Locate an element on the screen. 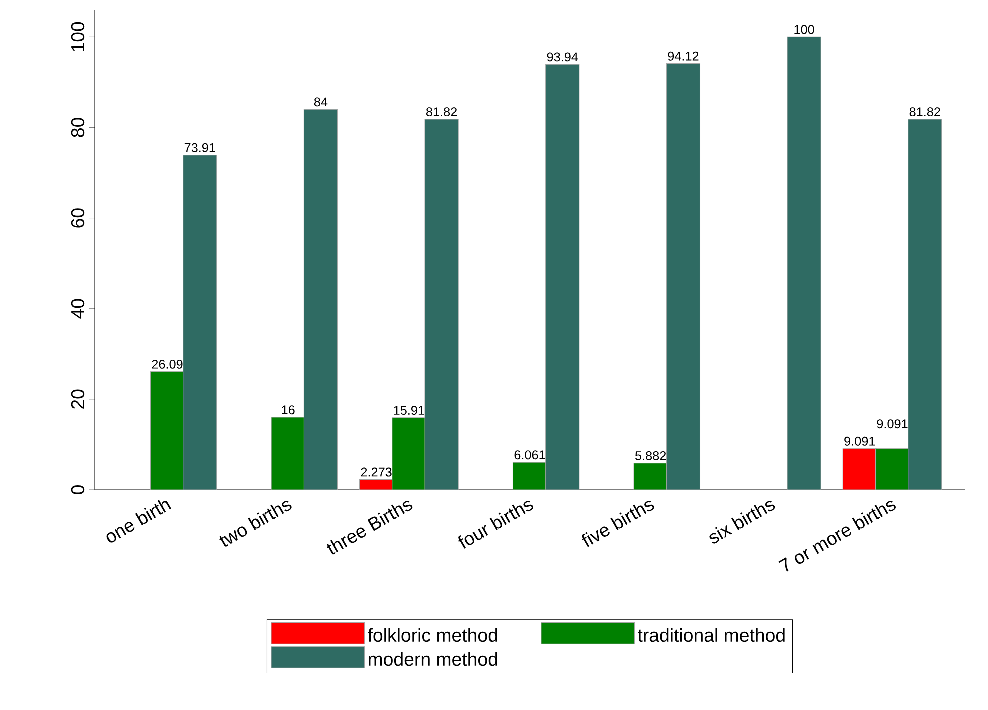 Image resolution: width=988 pixels, height=710 pixels. data-label: 73.91 is located at coordinates (200, 147).